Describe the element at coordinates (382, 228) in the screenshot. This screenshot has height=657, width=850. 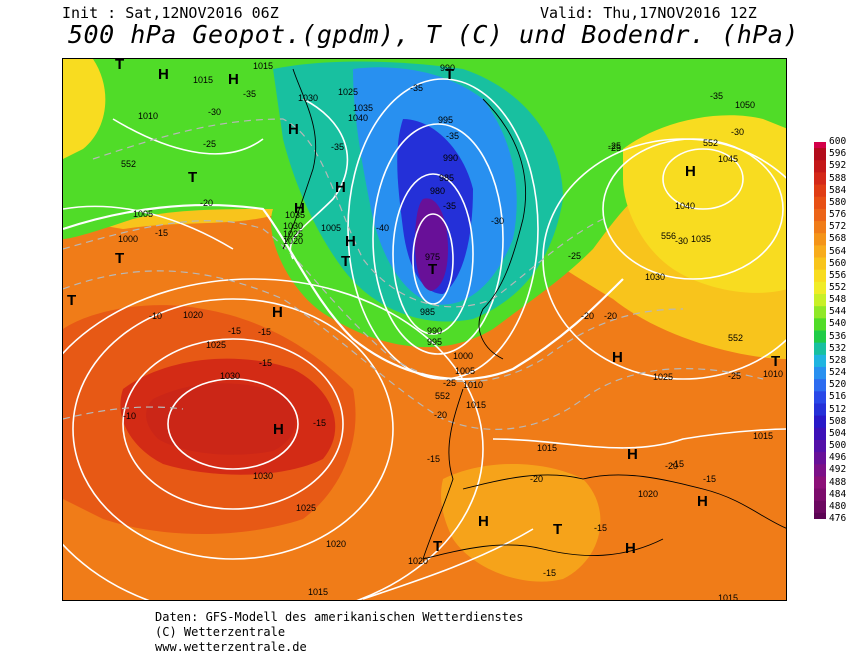
I see `temp-label: -40` at that location.